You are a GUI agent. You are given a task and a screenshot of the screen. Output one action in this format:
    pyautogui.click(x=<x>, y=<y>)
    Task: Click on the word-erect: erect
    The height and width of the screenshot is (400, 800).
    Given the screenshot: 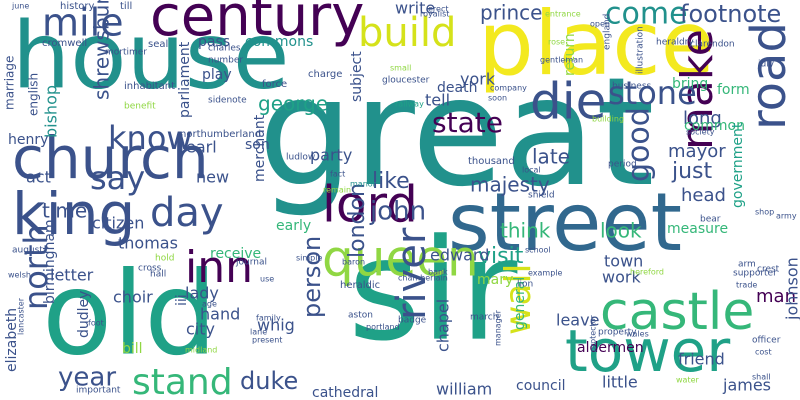 What is the action you would take?
    pyautogui.click(x=438, y=9)
    